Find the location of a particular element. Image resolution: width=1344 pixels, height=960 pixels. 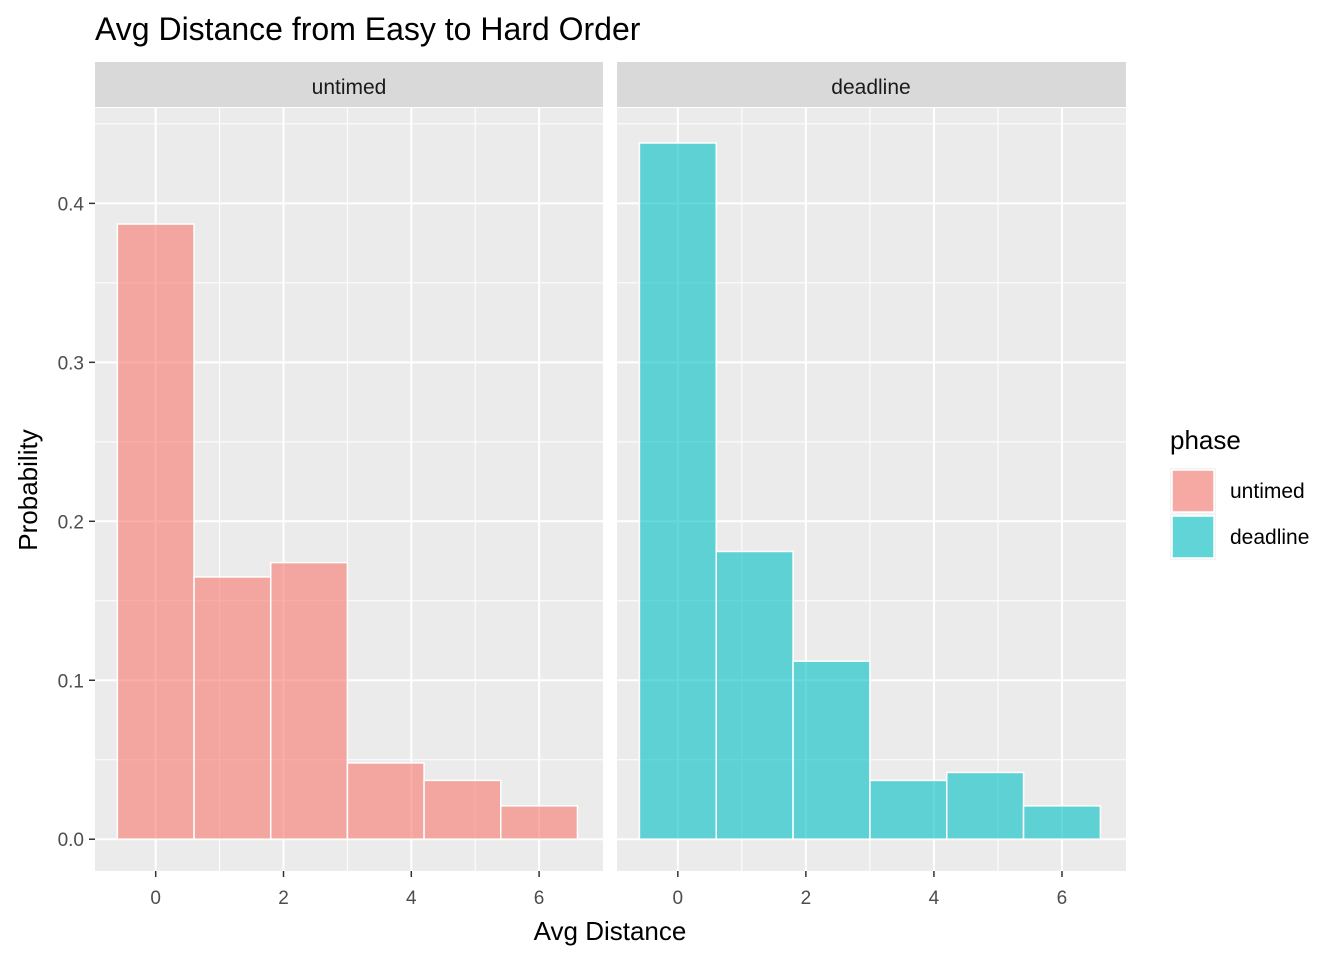

y-tick-label: 0.4 is located at coordinates (71, 204).